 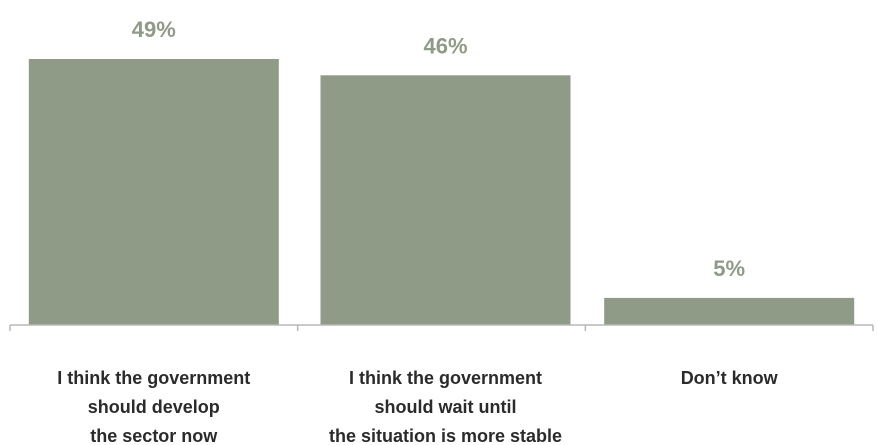 What do you see at coordinates (445, 435) in the screenshot?
I see `category-label-line: the situation is more stable` at bounding box center [445, 435].